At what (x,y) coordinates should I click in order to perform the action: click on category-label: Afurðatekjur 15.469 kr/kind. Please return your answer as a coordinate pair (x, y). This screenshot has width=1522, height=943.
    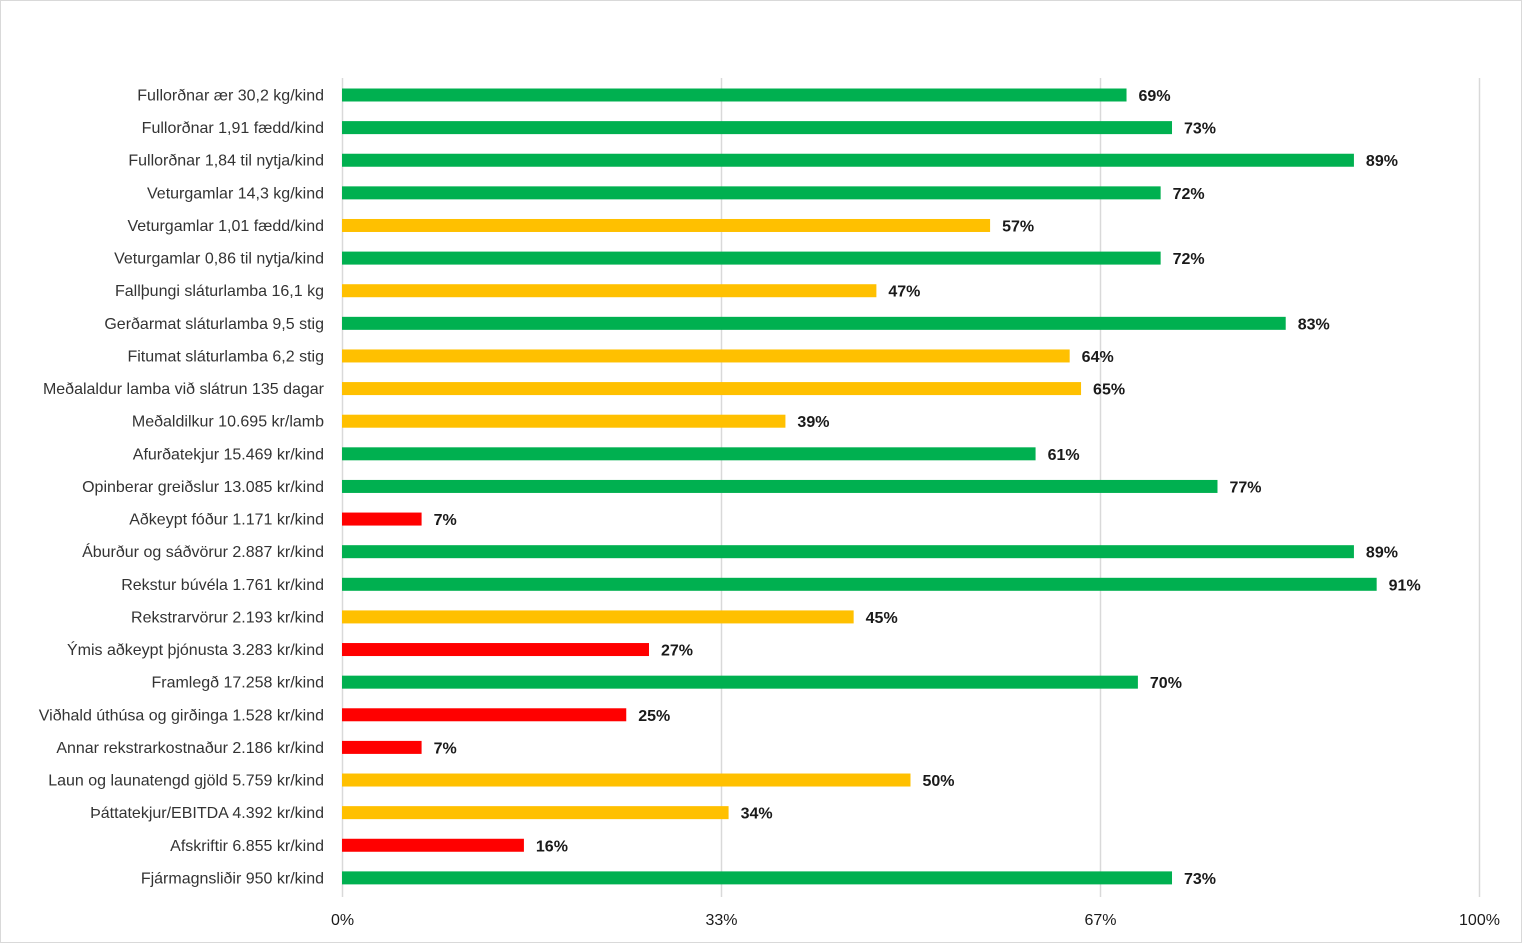
    Looking at the image, I should click on (228, 454).